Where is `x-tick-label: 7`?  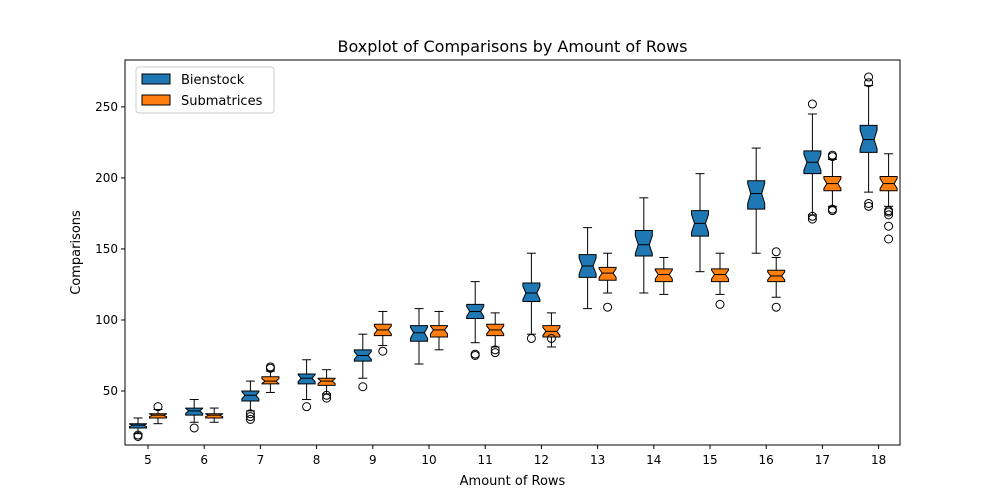
x-tick-label: 7 is located at coordinates (261, 460).